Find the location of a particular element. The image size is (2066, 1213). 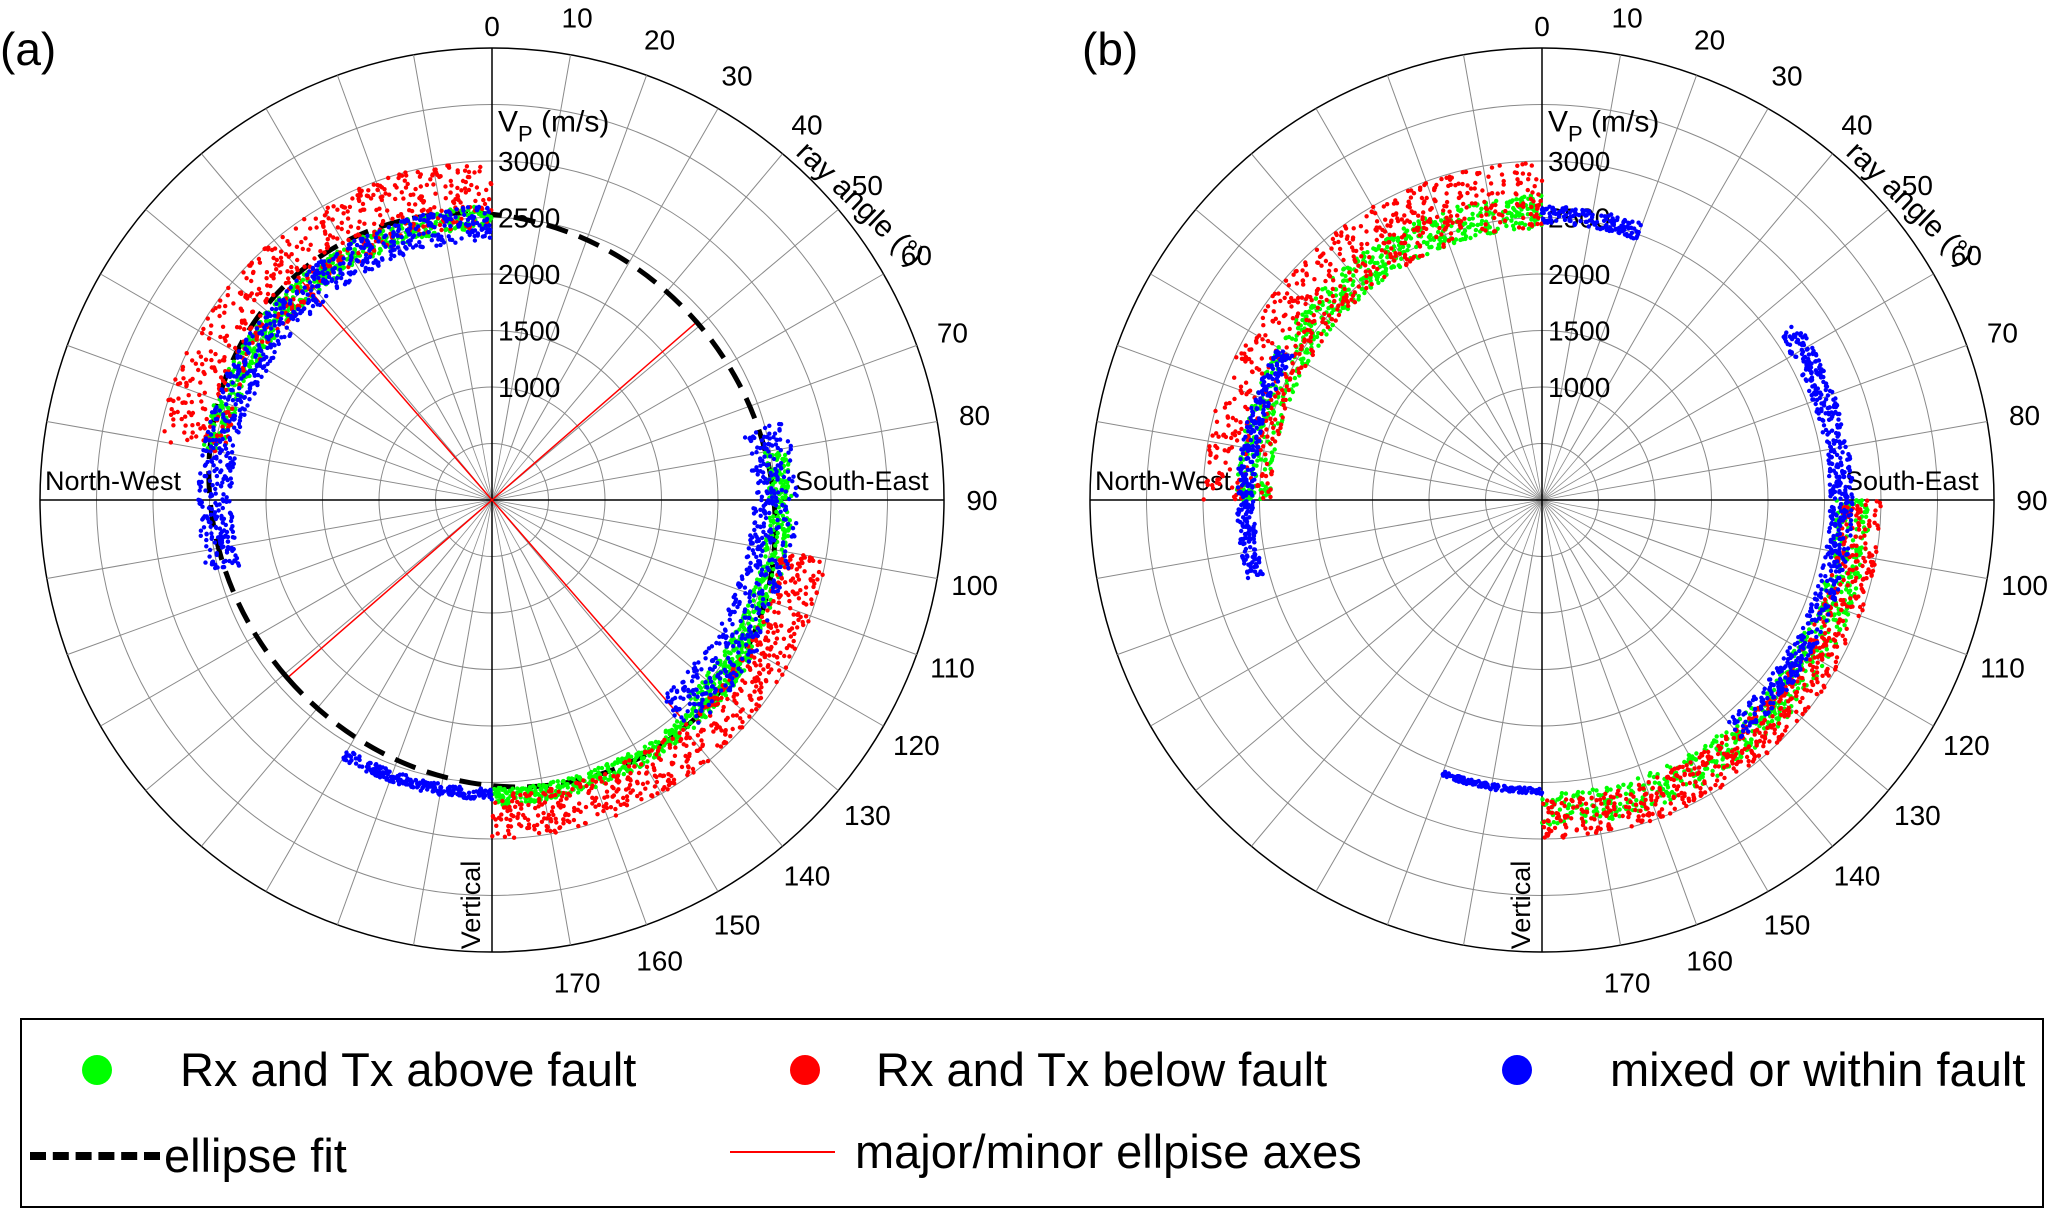

angle-tick-label: 110 is located at coordinates (952, 668).